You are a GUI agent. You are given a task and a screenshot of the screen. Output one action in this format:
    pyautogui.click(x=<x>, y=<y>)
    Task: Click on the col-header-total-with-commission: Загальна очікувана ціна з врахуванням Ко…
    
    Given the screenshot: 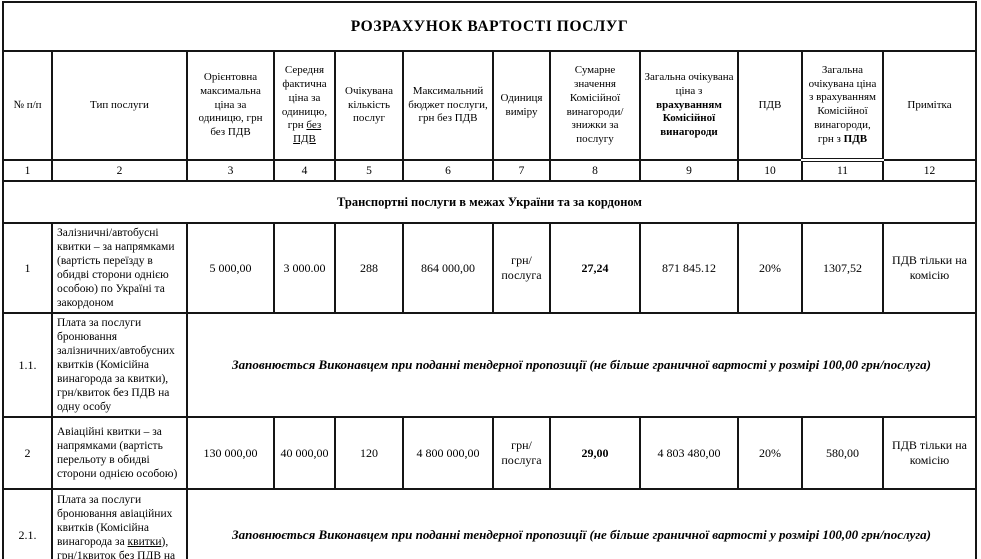 What is the action you would take?
    pyautogui.click(x=689, y=105)
    